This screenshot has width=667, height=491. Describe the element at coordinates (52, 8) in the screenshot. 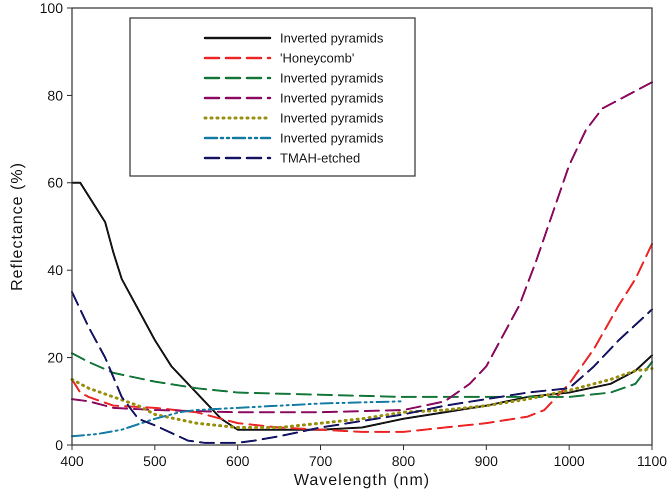

I see `y-tick-label: 100` at that location.